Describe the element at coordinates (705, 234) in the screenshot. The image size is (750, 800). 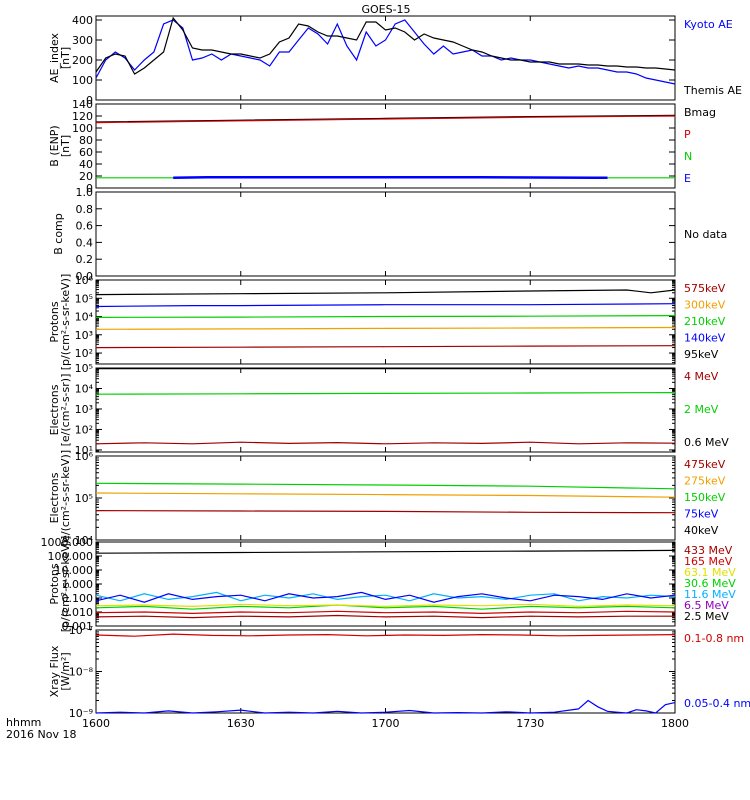
I see `legend-label: No data` at that location.